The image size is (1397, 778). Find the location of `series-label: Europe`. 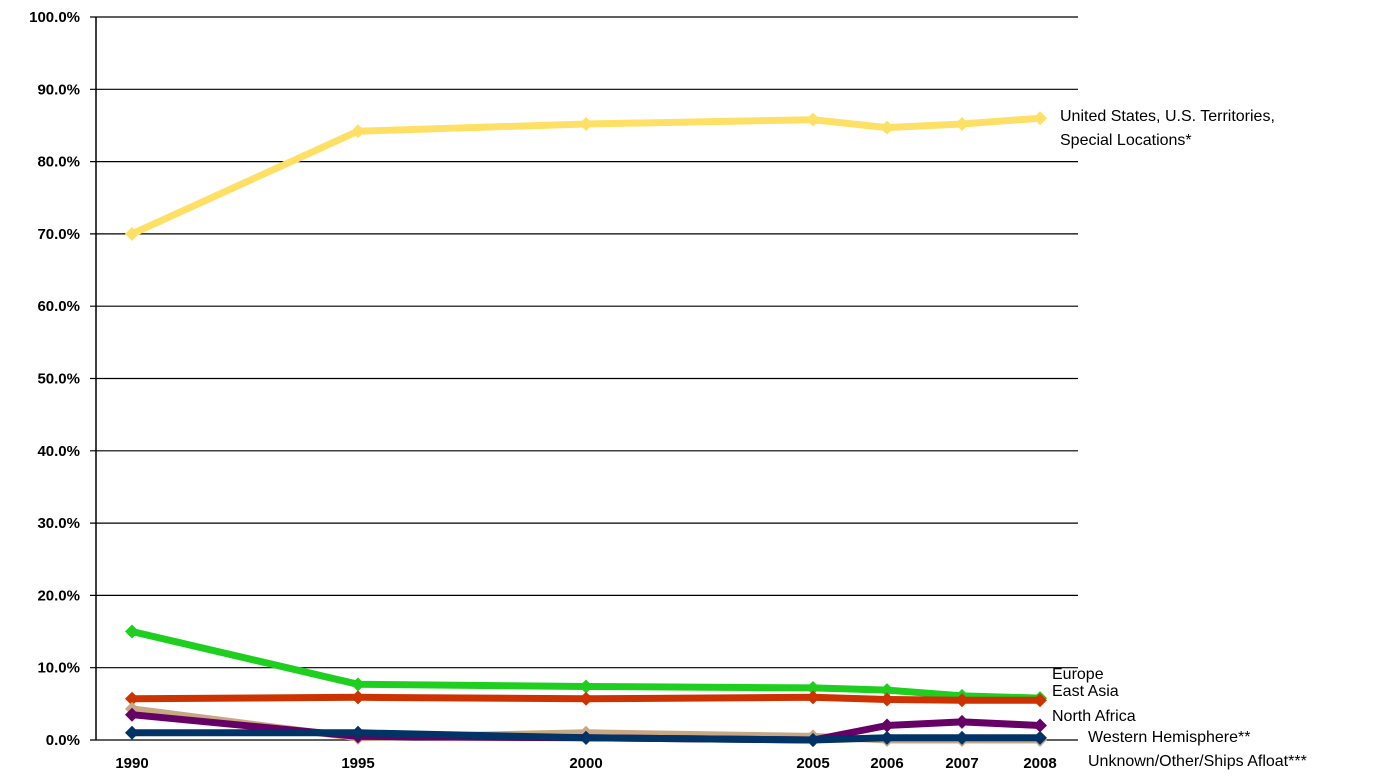

series-label: Europe is located at coordinates (1078, 674).